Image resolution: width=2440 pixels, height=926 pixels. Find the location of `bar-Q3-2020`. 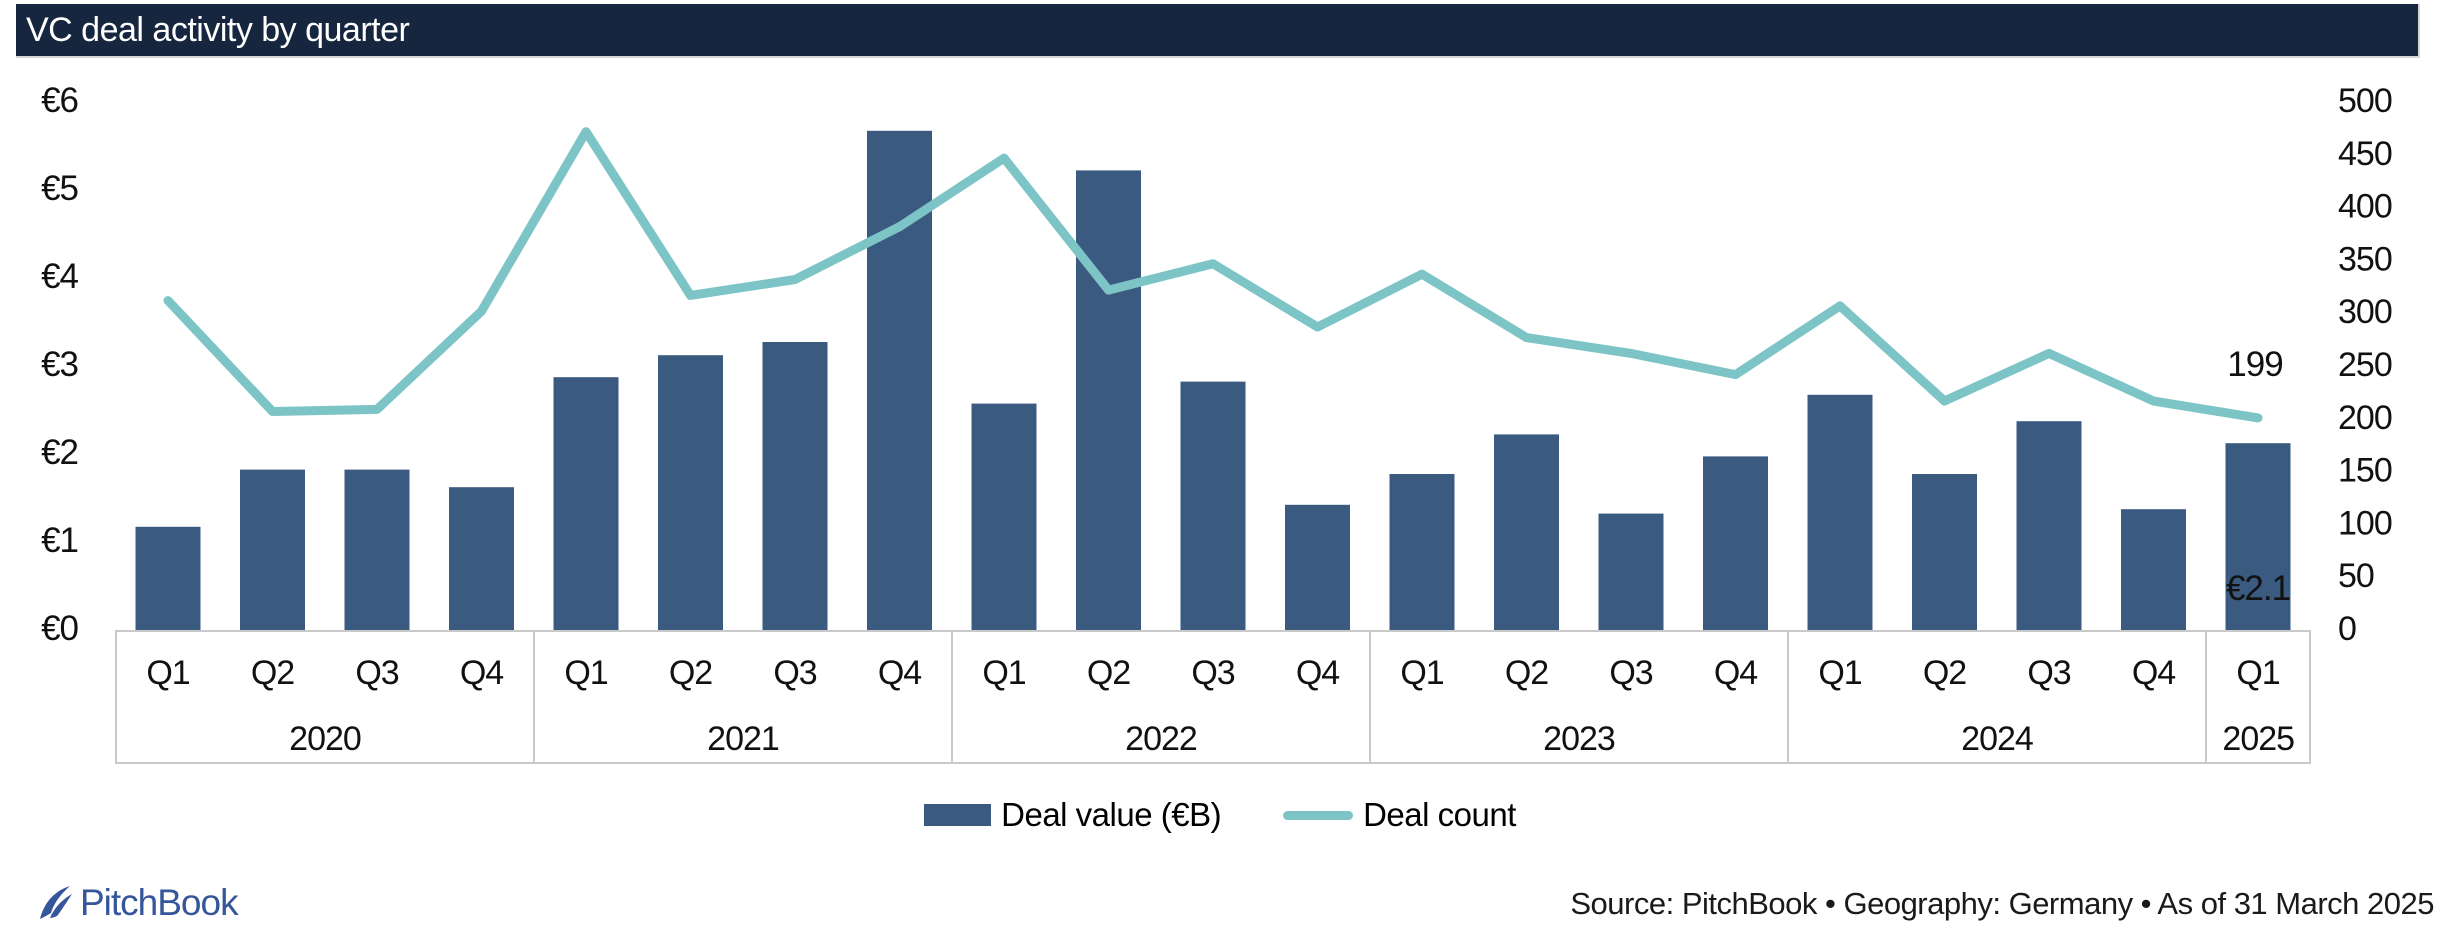

bar-Q3-2020 is located at coordinates (377, 549).